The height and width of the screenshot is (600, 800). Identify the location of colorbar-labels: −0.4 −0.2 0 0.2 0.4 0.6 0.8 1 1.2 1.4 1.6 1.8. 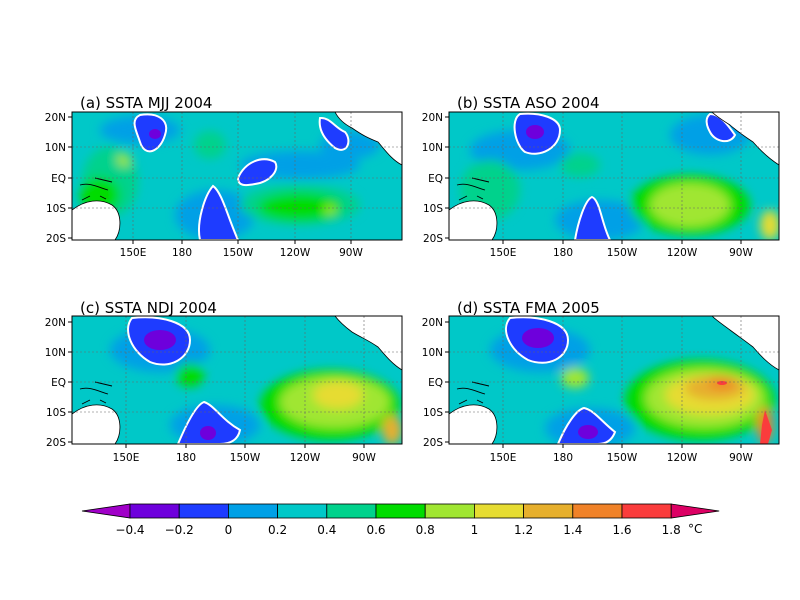
(397, 530).